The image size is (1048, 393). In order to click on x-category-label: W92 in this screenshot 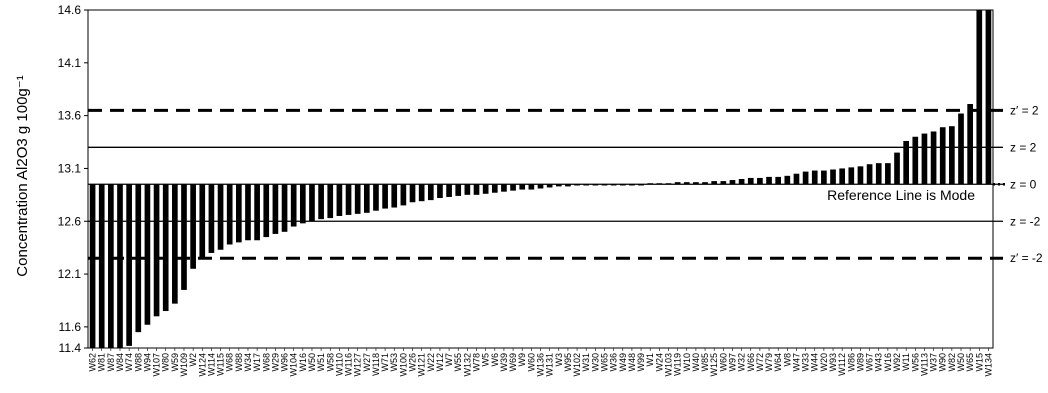, I will do `click(897, 362)`.